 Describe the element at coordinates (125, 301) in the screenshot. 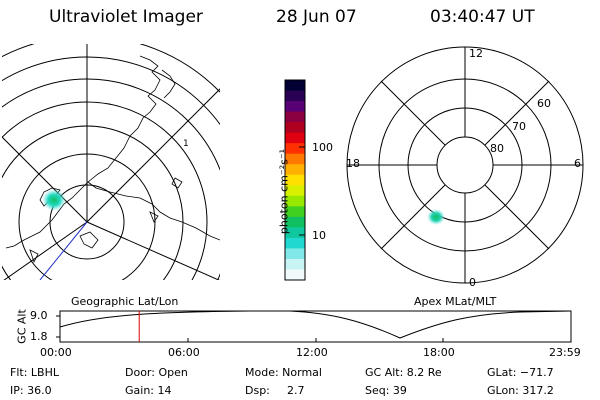

I see `geographic-caption: Geographic Lat/Lon` at that location.